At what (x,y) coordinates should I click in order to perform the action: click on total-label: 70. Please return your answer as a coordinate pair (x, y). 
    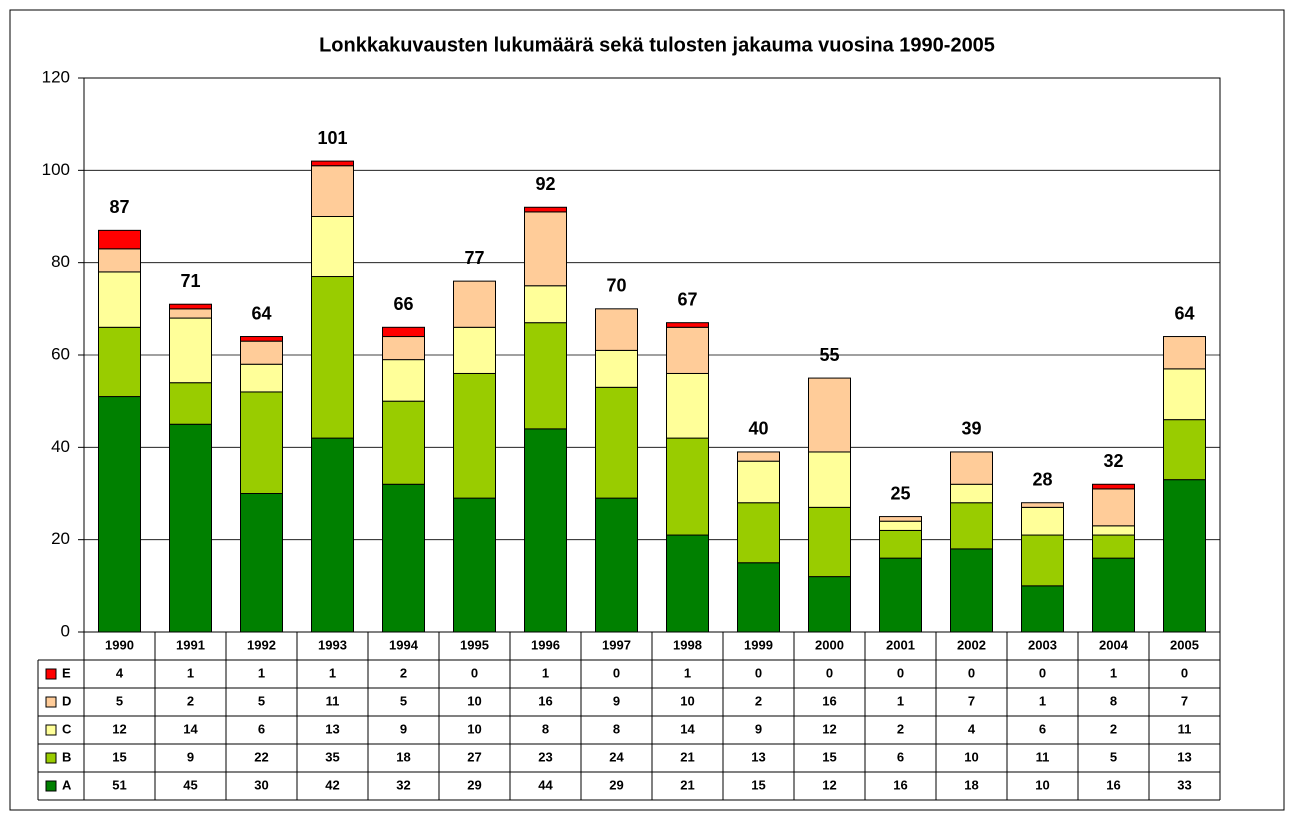
    Looking at the image, I should click on (616, 286).